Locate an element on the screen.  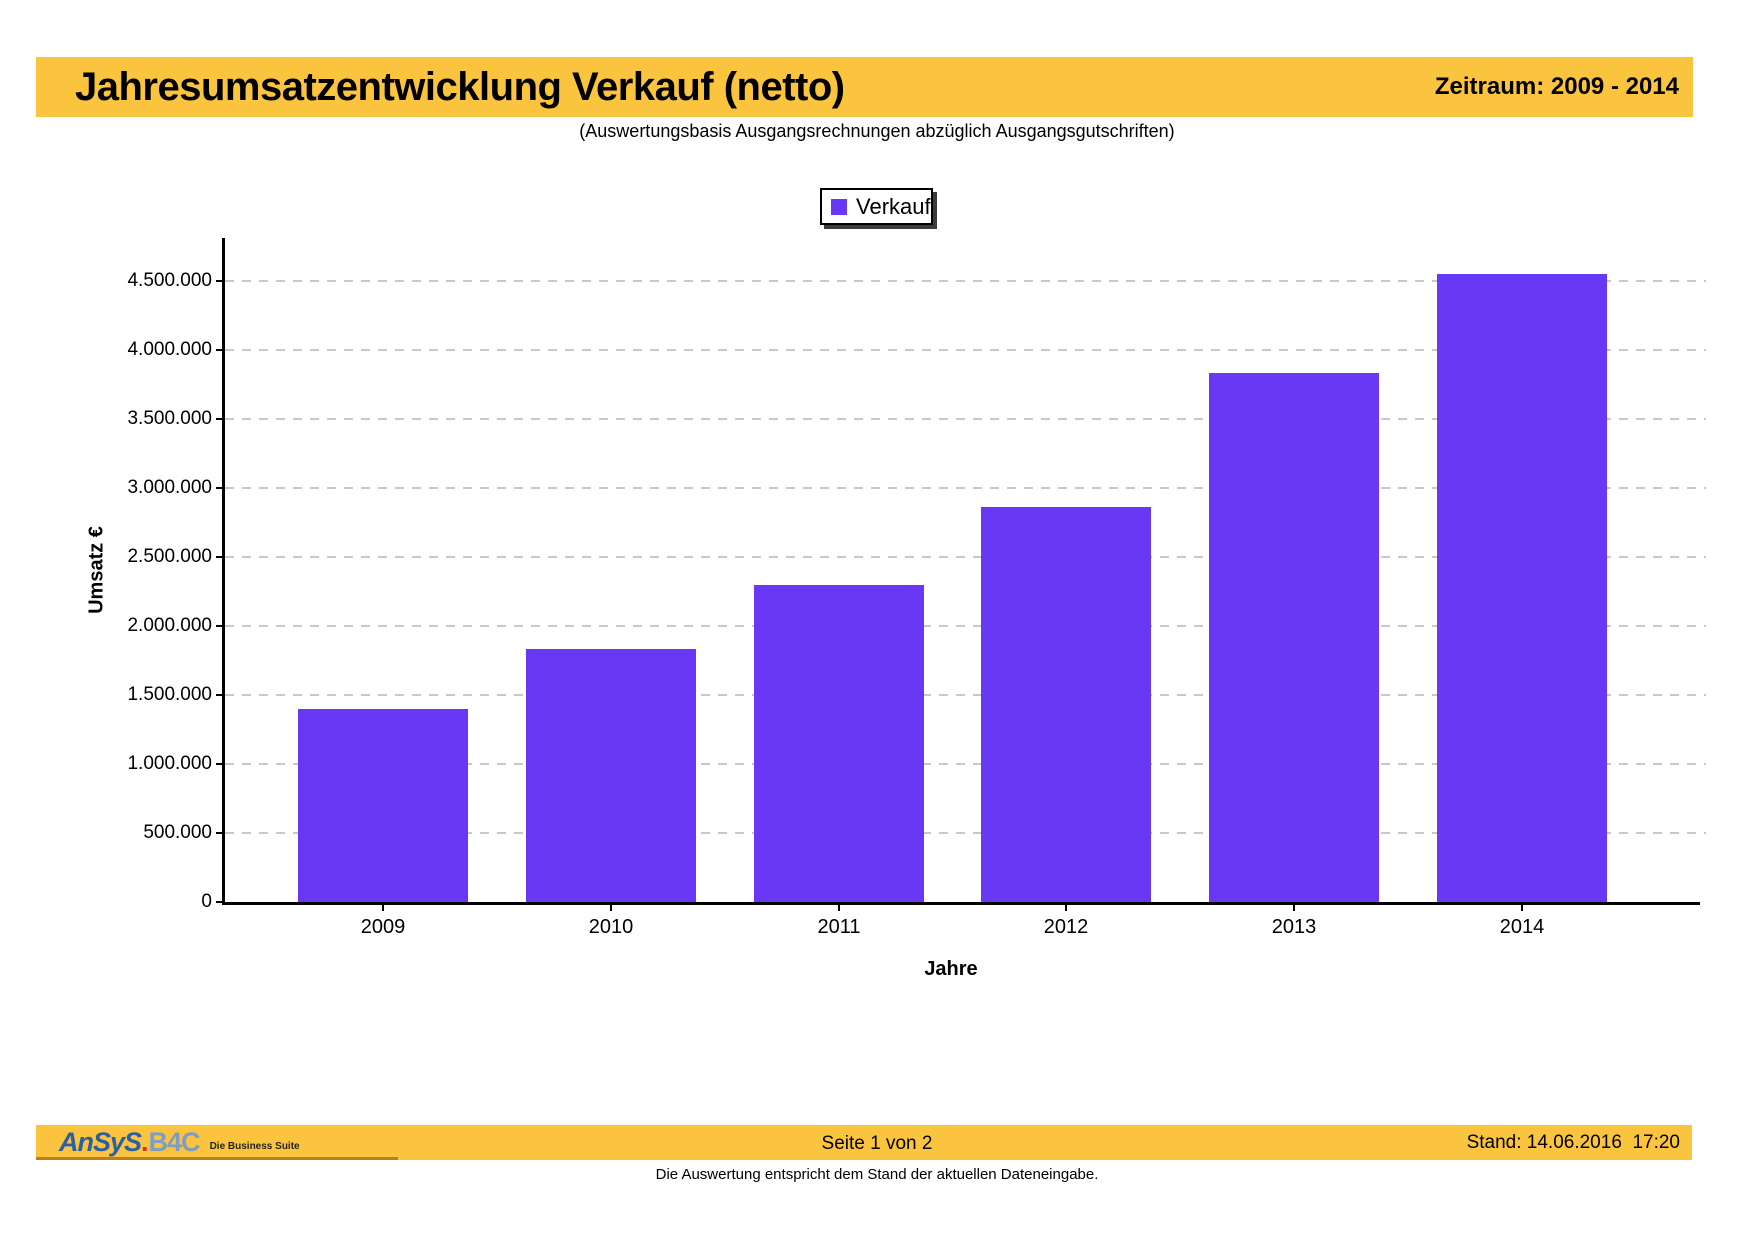
ansys-b4c-logo: AnSyS . B4C Die Business Suite is located at coordinates (168, 1142).